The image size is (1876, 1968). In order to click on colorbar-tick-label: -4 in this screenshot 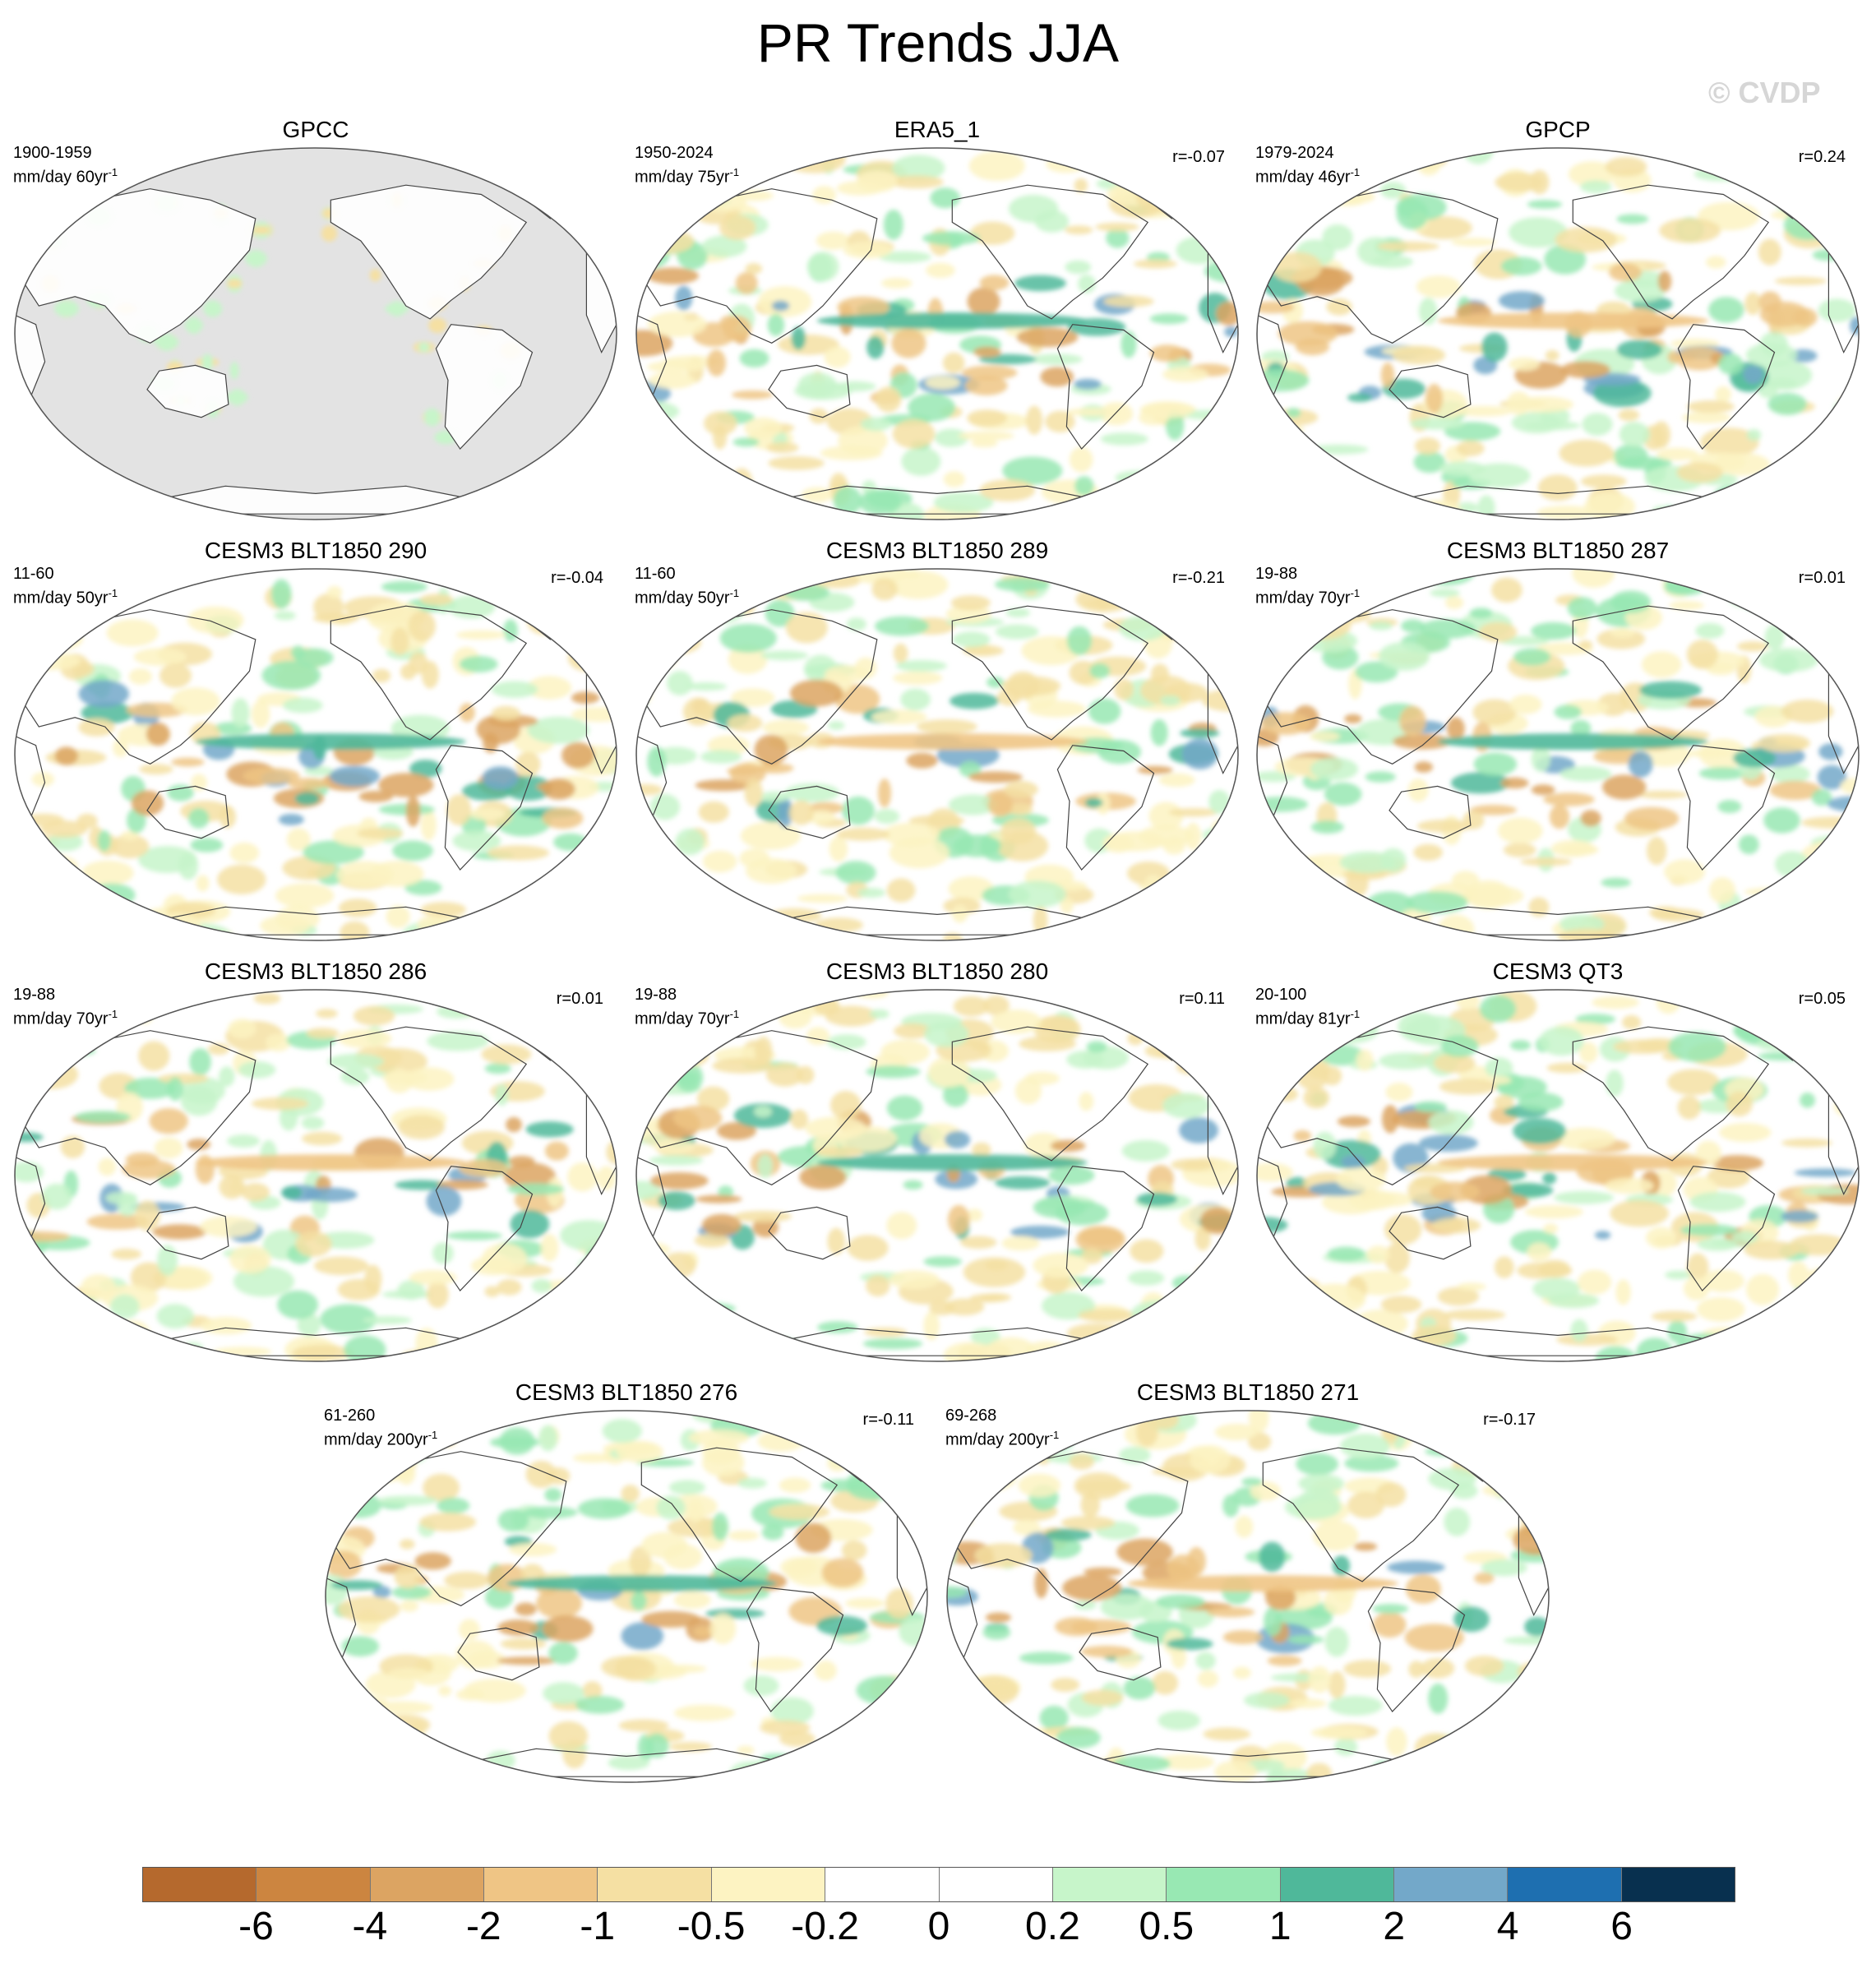, I will do `click(370, 1926)`.